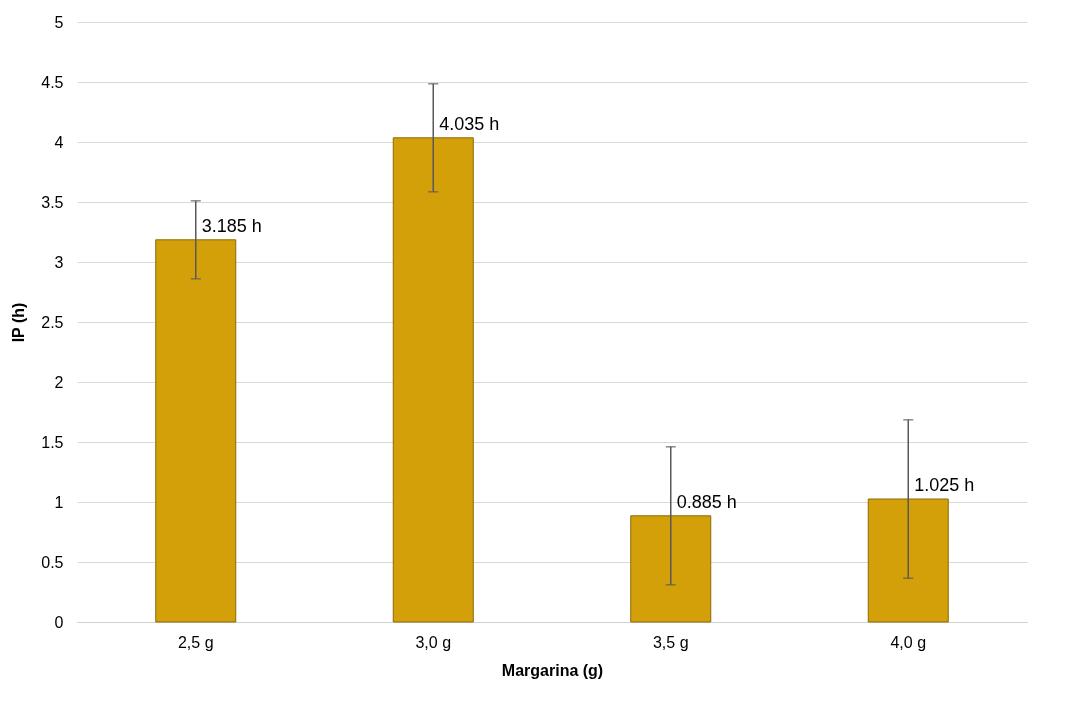 The width and height of the screenshot is (1066, 724). Describe the element at coordinates (59, 502) in the screenshot. I see `y-tick-label: 1` at that location.